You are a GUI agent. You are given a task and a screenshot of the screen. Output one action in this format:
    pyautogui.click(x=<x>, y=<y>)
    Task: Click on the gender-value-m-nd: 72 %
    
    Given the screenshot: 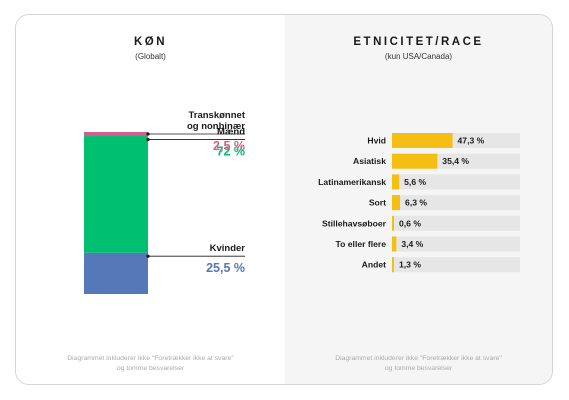 What is the action you would take?
    pyautogui.click(x=231, y=152)
    